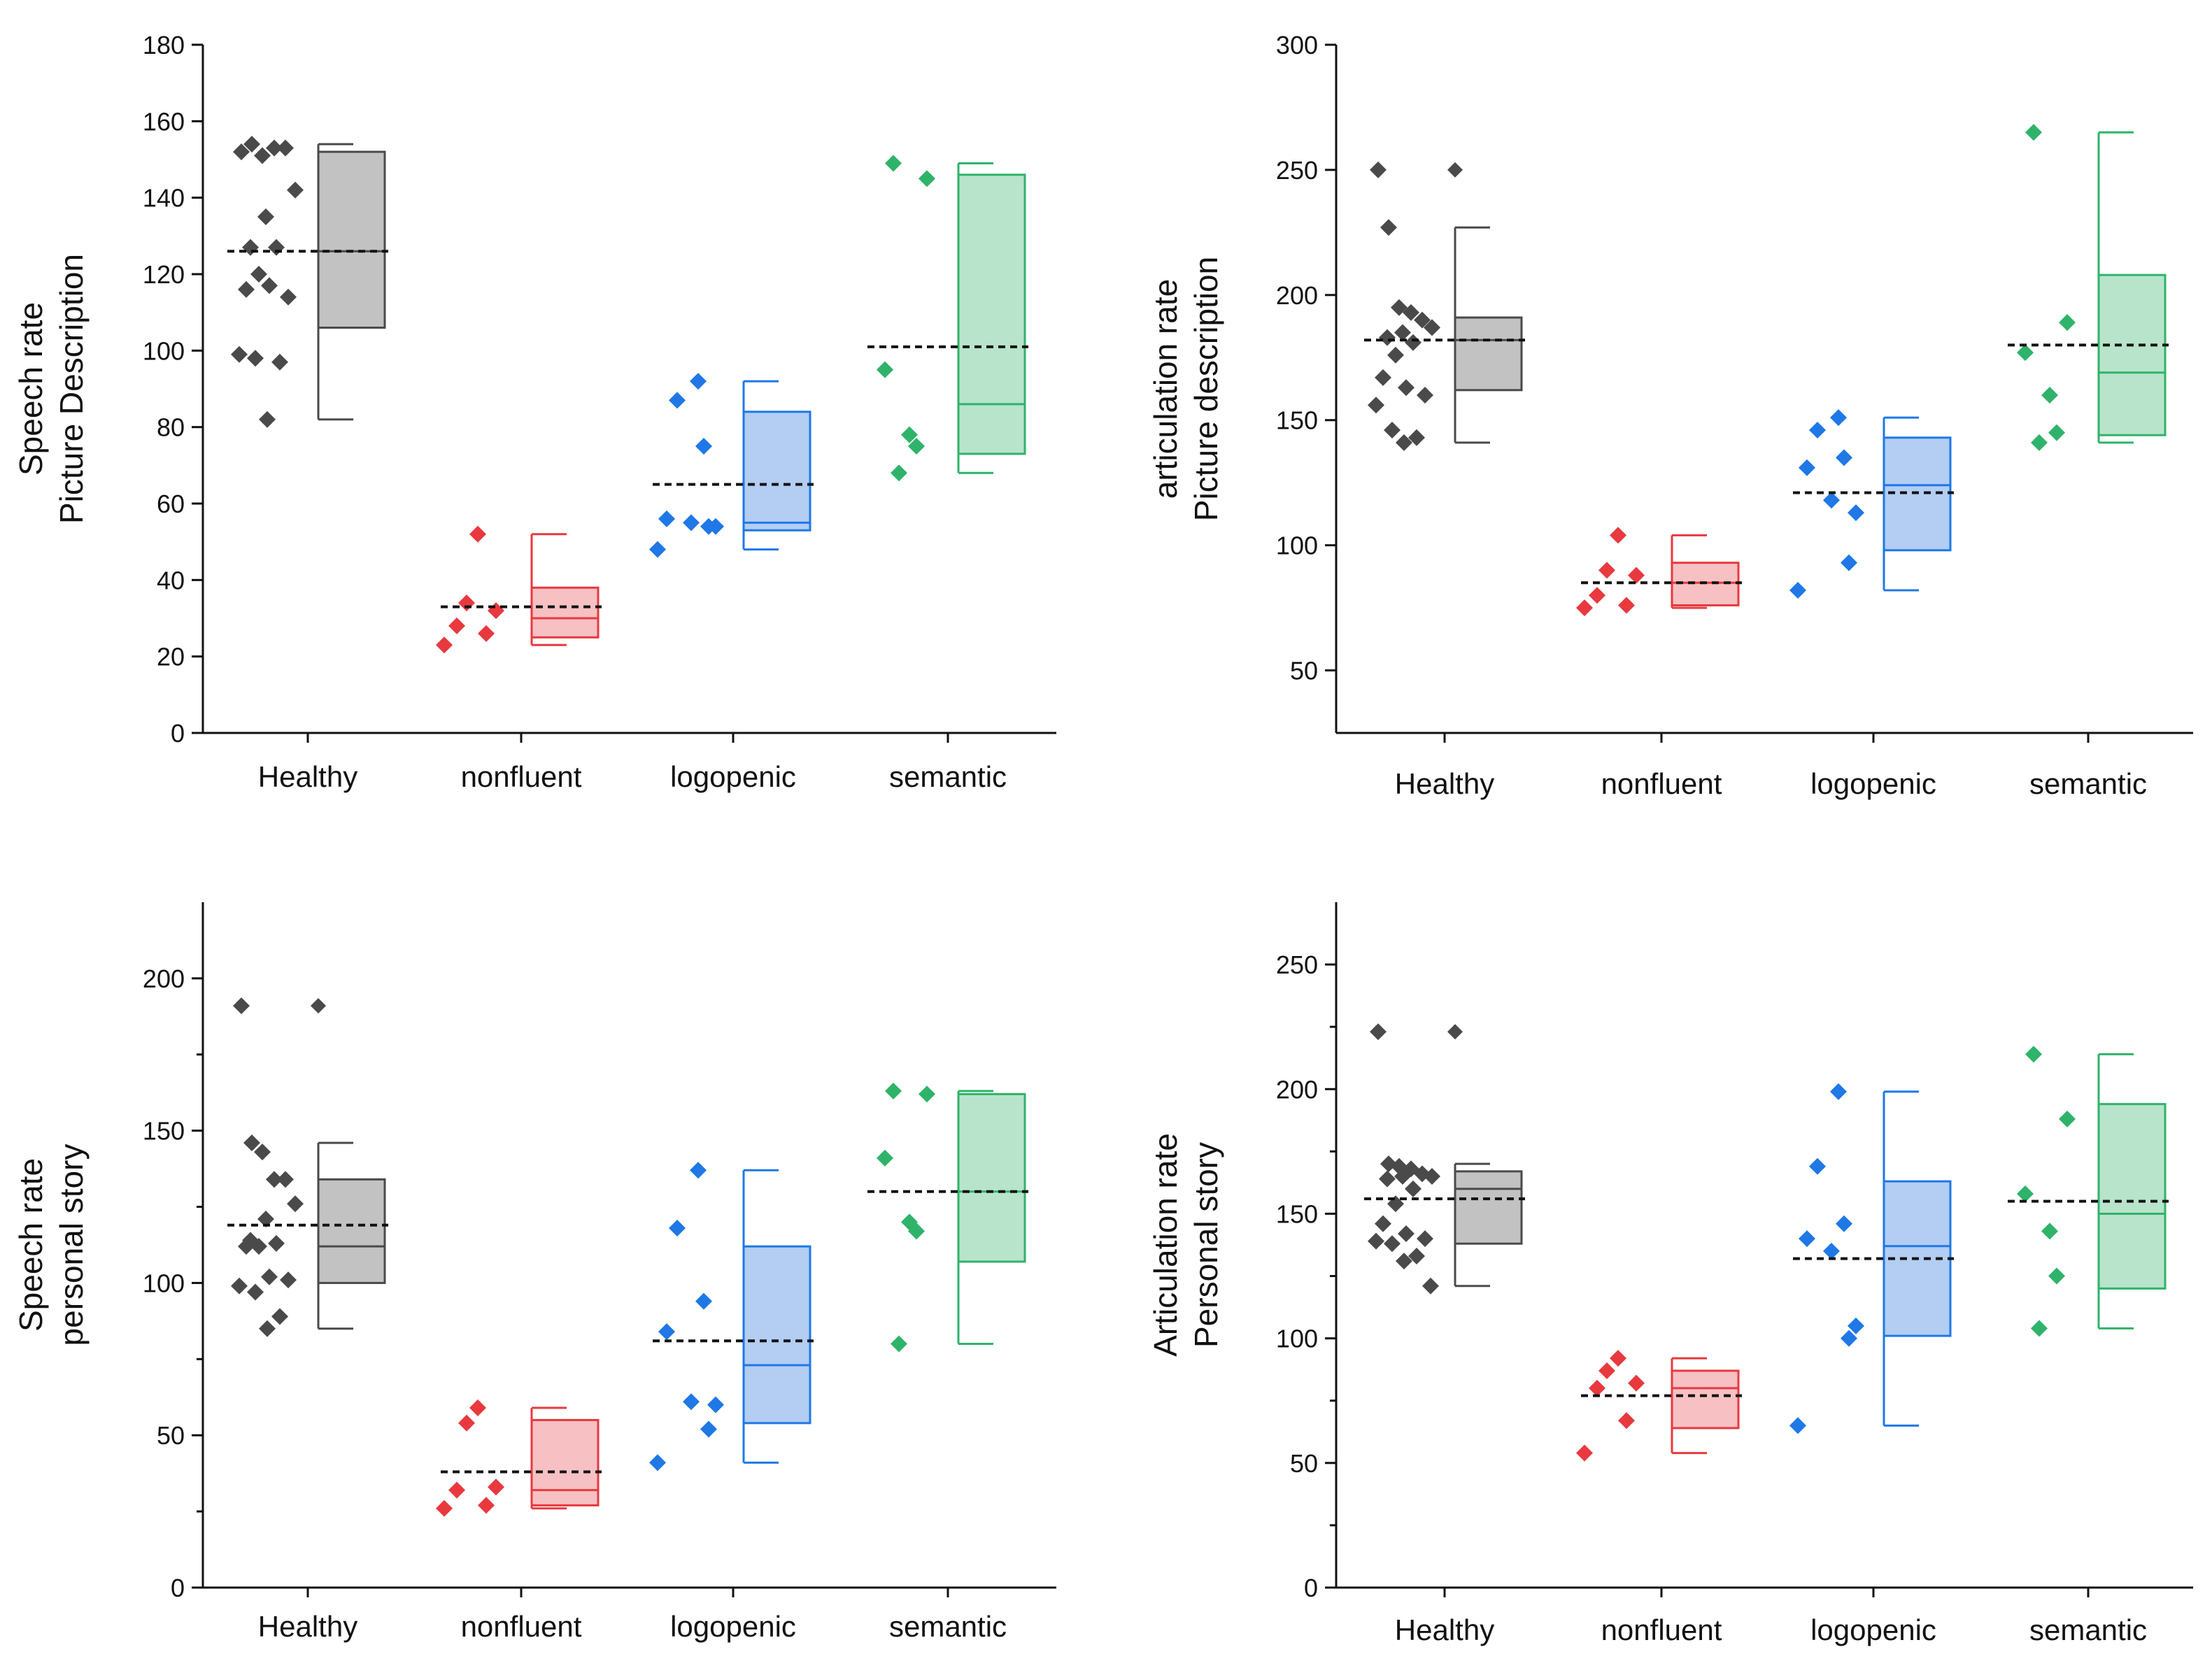 The width and height of the screenshot is (2212, 1675). Describe the element at coordinates (307, 776) in the screenshot. I see `x-tick-label: Healthy` at that location.